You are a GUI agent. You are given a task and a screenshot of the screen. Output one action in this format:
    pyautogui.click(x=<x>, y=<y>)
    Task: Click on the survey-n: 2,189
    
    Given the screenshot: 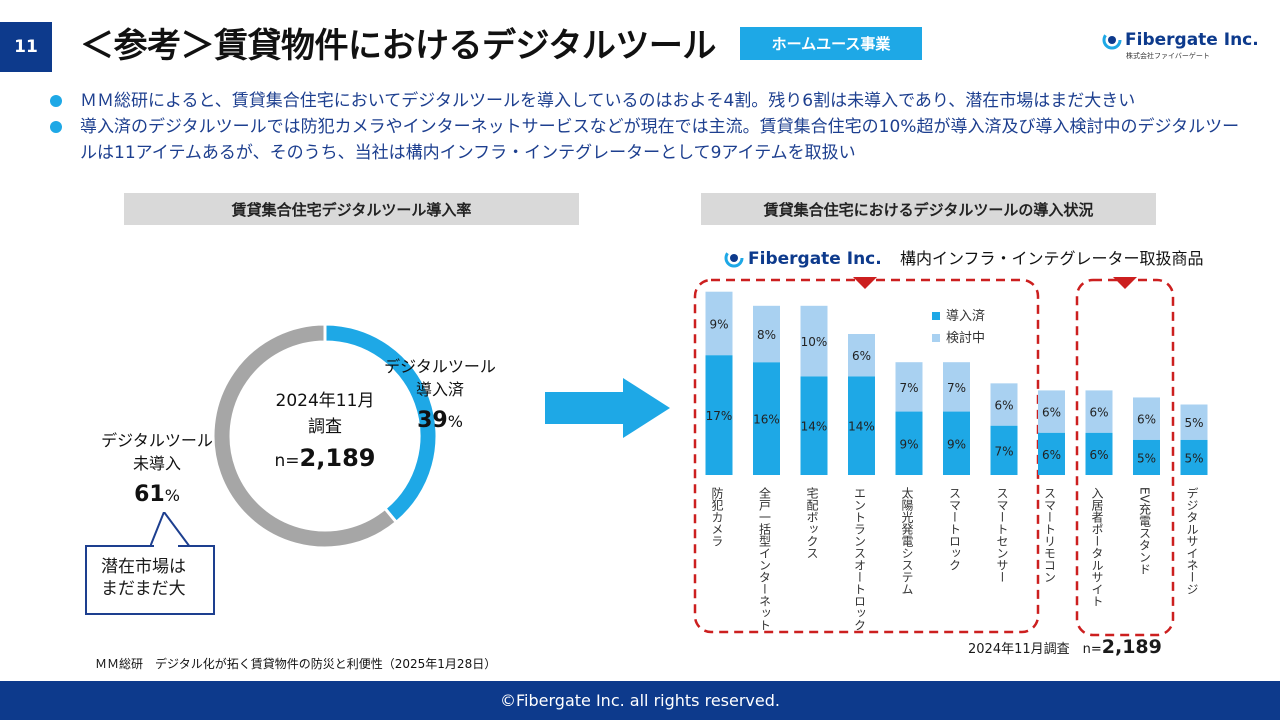 What is the action you would take?
    pyautogui.click(x=1131, y=647)
    